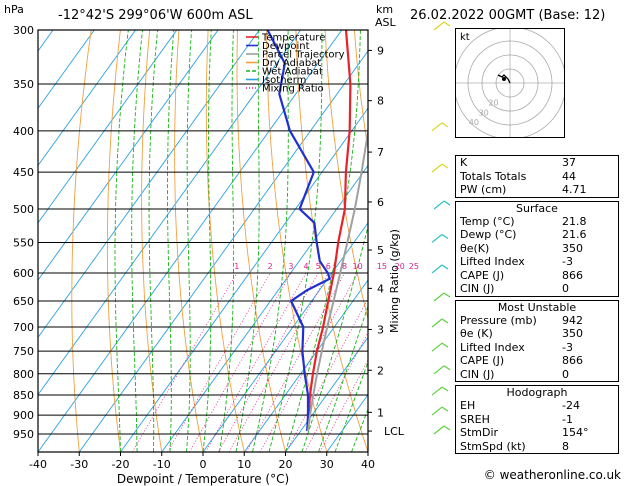 The image size is (629, 486). I want to click on storm-motion-marker, so click(504, 79).